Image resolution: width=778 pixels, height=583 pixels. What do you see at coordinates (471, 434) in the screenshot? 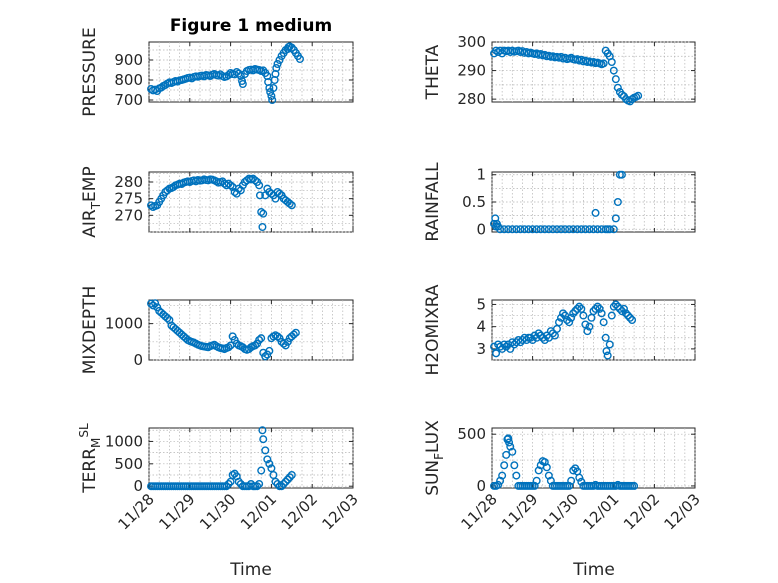
I see `y-tick-label: 500` at bounding box center [471, 434].